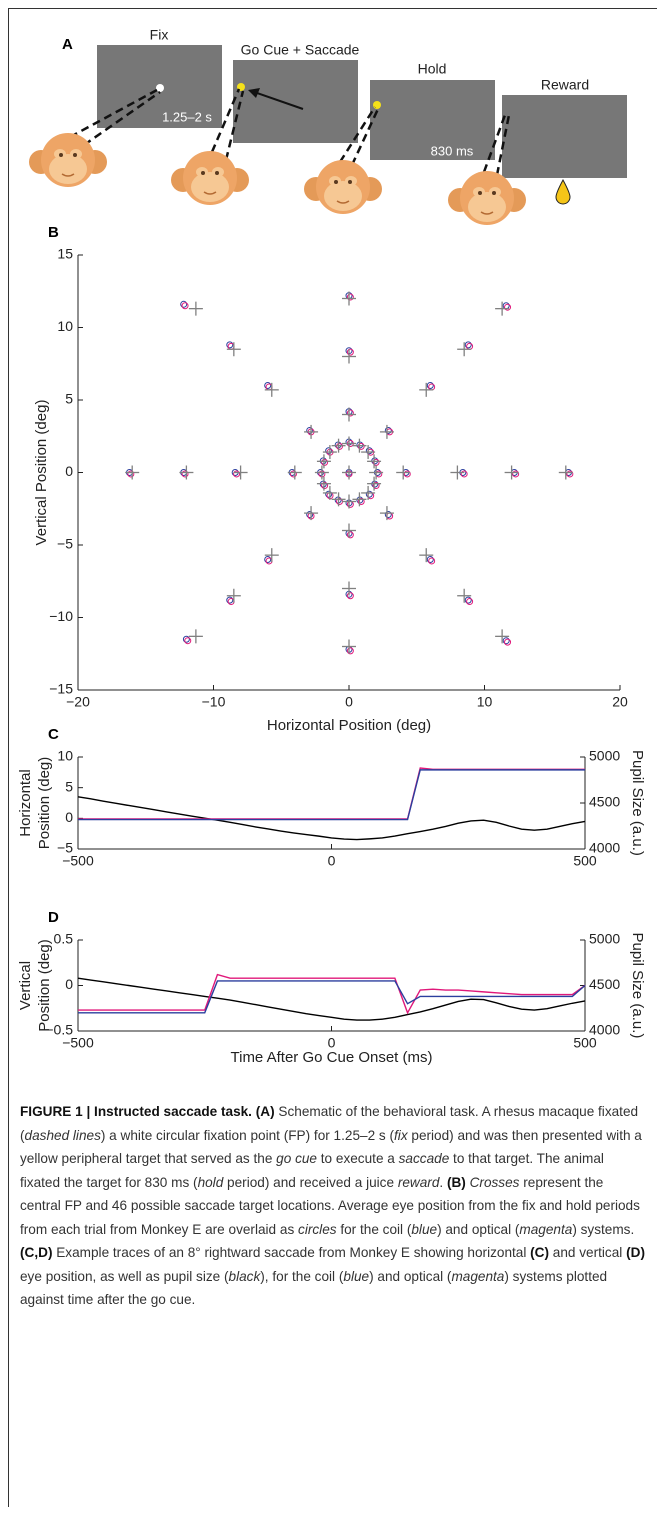 The width and height of the screenshot is (657, 1514). Describe the element at coordinates (424, 1158) in the screenshot. I see `caption-run: saccade` at that location.